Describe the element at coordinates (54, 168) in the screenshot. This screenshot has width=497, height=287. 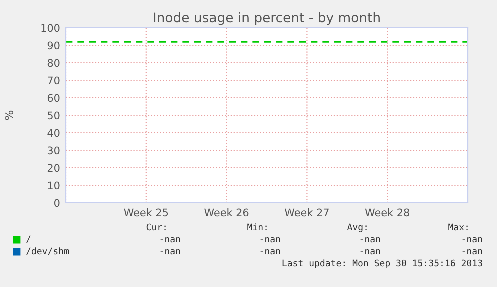
I see `y-tick-label: 20` at that location.